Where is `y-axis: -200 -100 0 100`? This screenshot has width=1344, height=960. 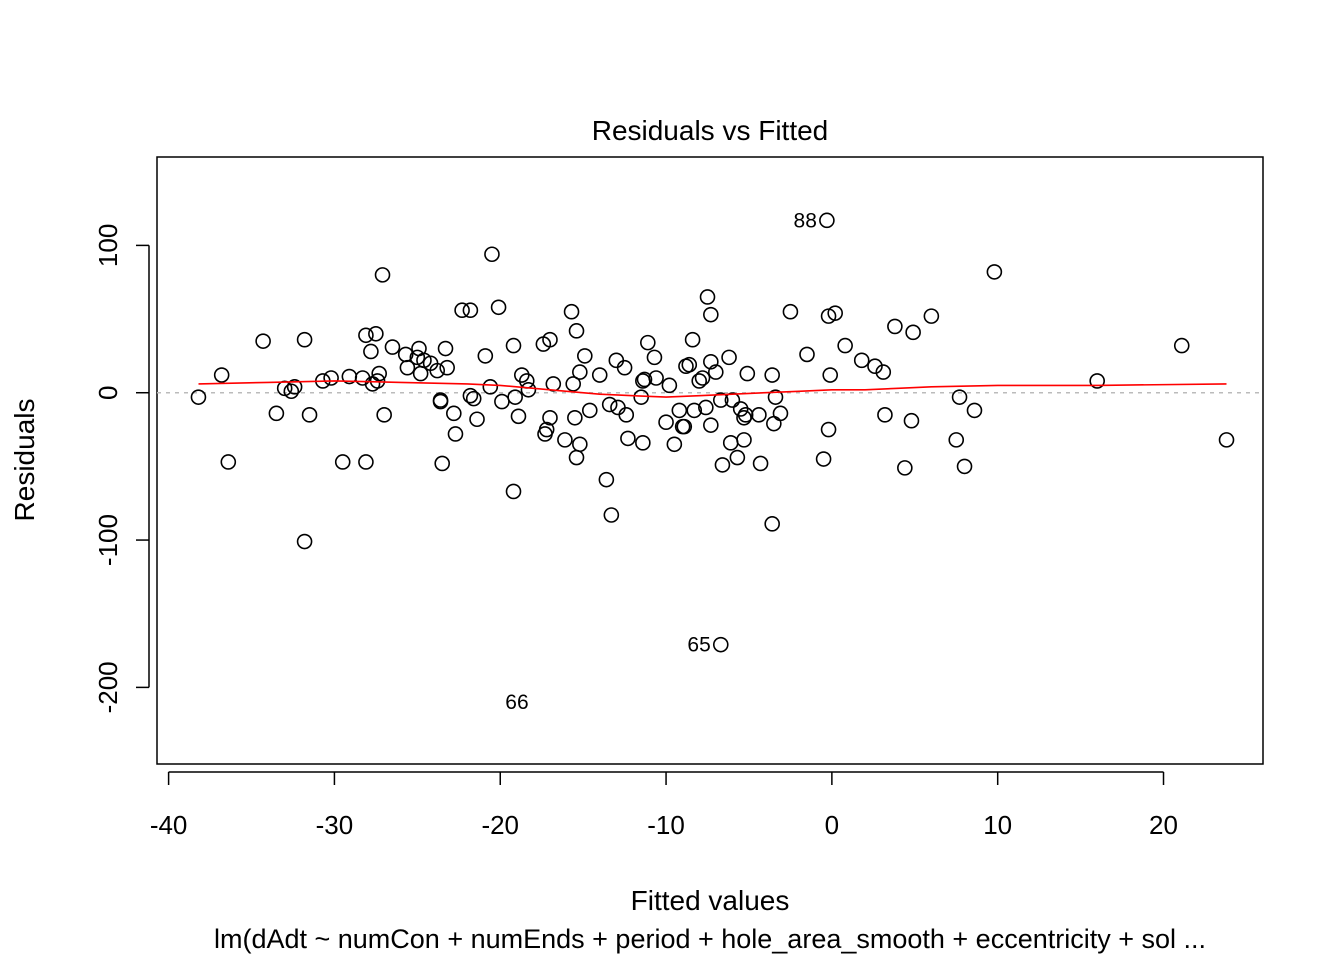
y-axis: -200 -100 0 100 is located at coordinates (121, 468).